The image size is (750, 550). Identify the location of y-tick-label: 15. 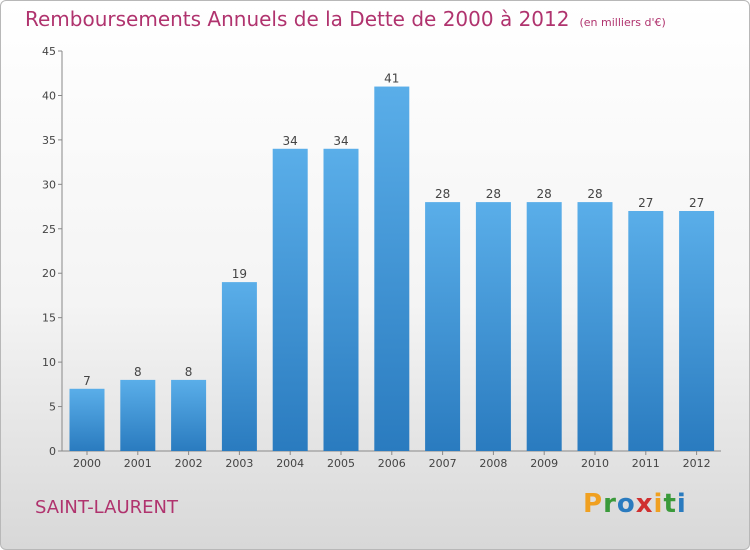
(49, 318).